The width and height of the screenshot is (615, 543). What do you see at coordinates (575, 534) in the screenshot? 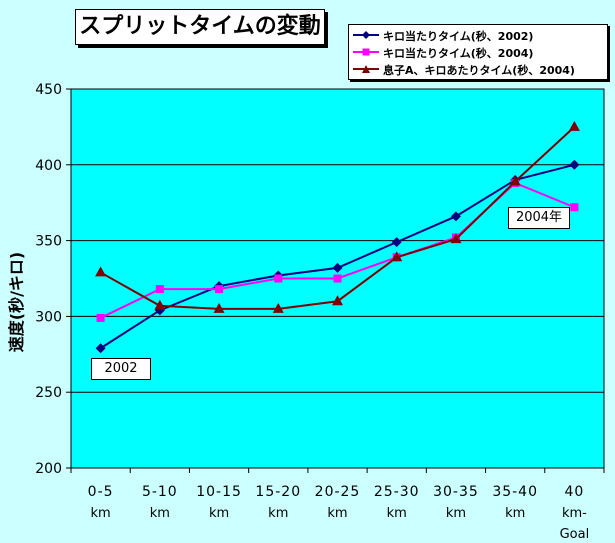
I see `x-tick-label: Goal` at bounding box center [575, 534].